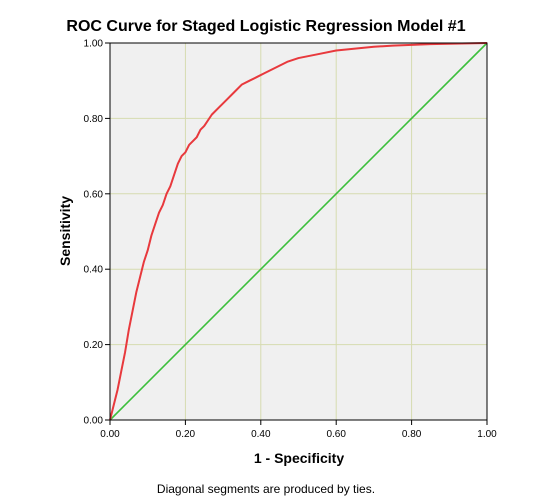 The image size is (533, 504). Describe the element at coordinates (94, 119) in the screenshot. I see `y-tick-label: 0.80` at that location.